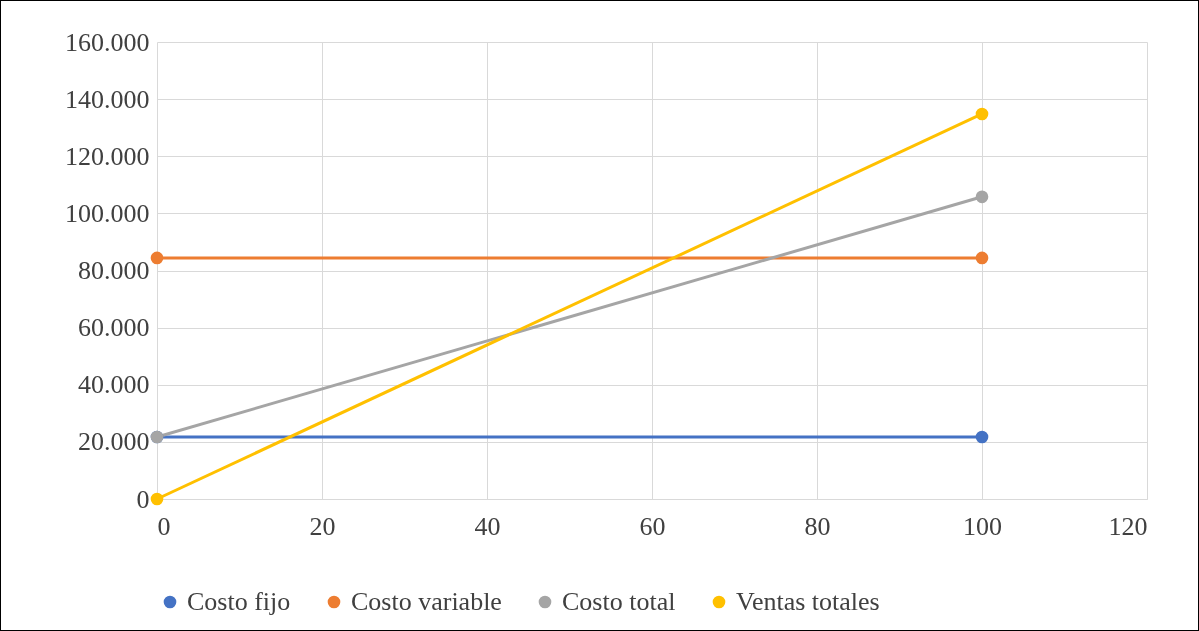 The image size is (1199, 631). Describe the element at coordinates (239, 601) in the screenshot. I see `legend-label: Costo fijo` at that location.